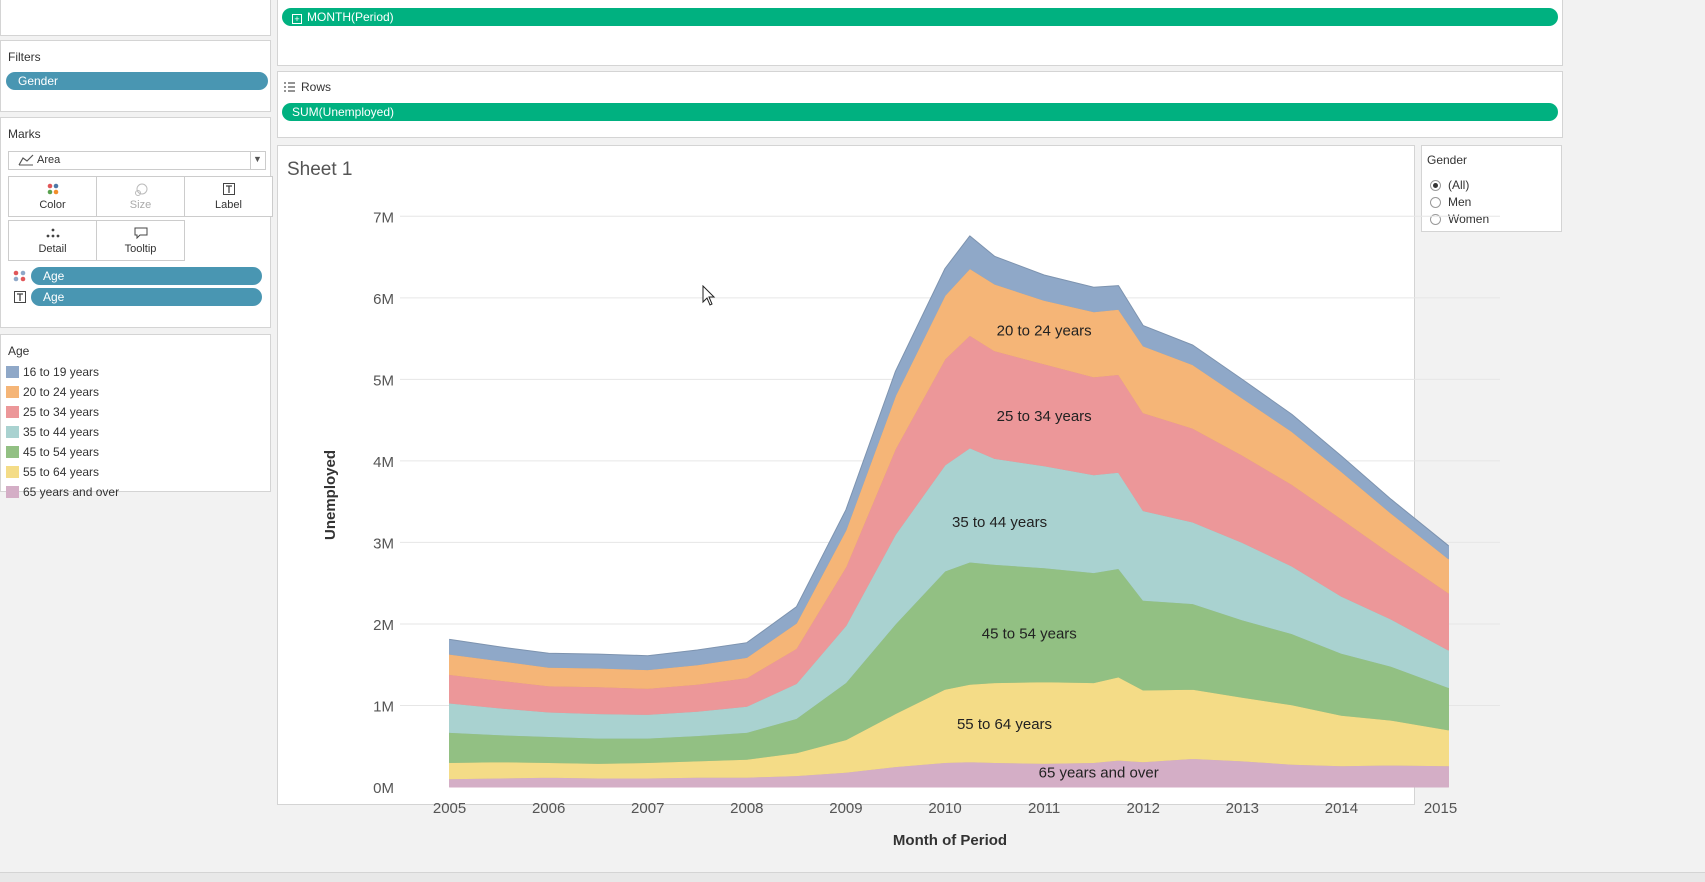 Image resolution: width=1705 pixels, height=882 pixels. What do you see at coordinates (52, 188) in the screenshot?
I see `color-icon` at bounding box center [52, 188].